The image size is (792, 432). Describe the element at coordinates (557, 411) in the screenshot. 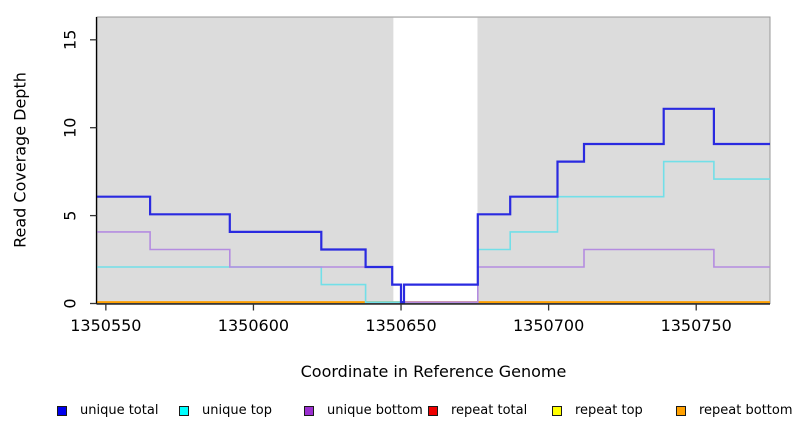

I see `repeat-top-swatch-icon` at that location.